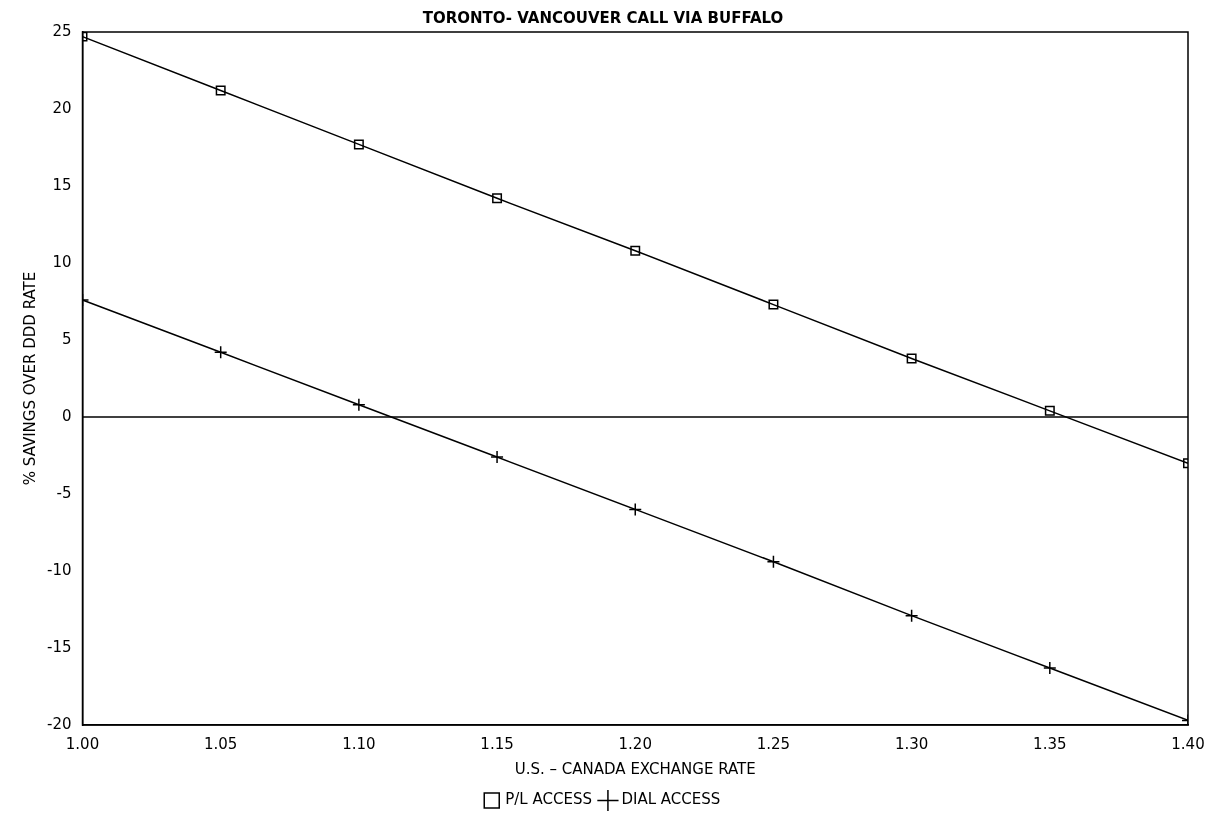 This screenshot has height=834, width=1231. What do you see at coordinates (497, 743) in the screenshot?
I see `x-tick-label: 1.15` at bounding box center [497, 743].